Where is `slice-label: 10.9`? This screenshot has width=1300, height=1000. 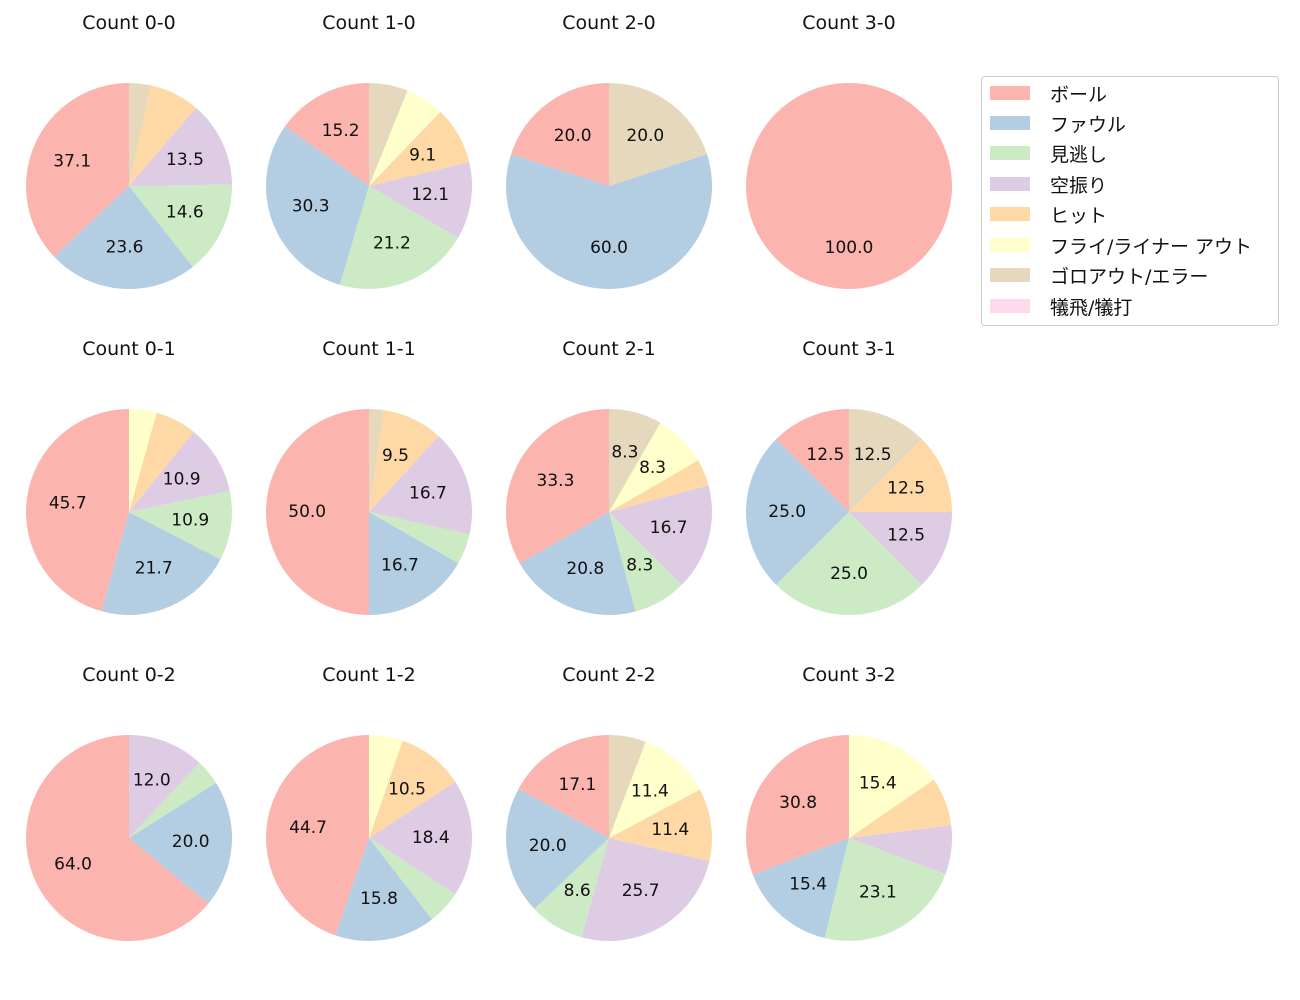
slice-label: 10.9 is located at coordinates (182, 480).